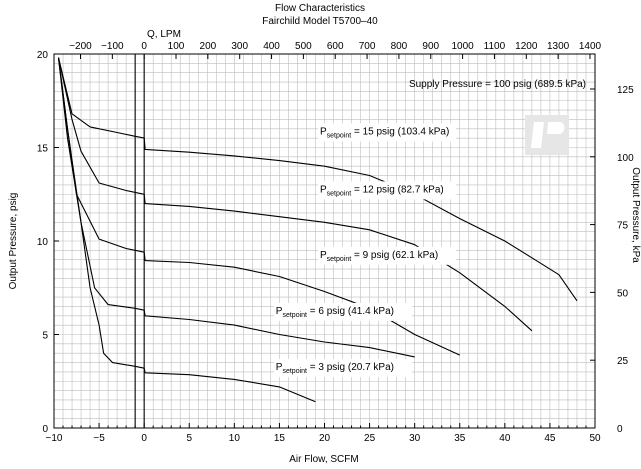 This screenshot has height=469, width=641. What do you see at coordinates (139, 241) in the screenshot?
I see `reference-lines` at bounding box center [139, 241].